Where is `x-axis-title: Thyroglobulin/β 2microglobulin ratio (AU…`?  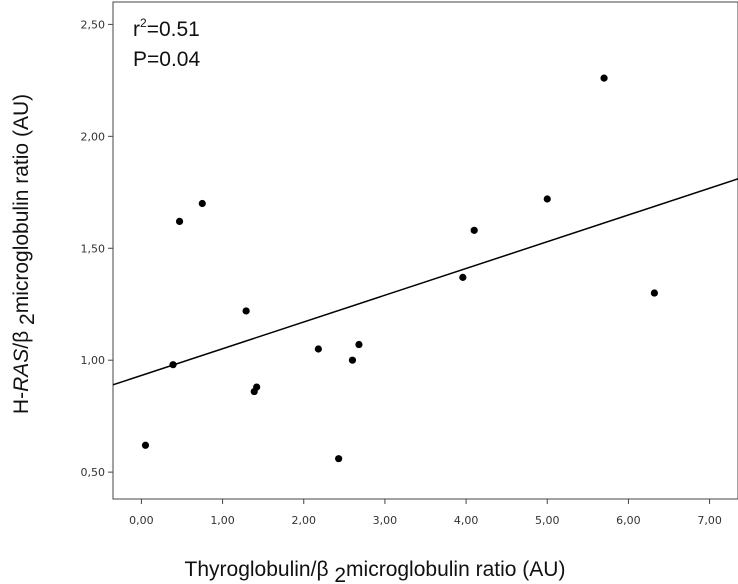
x-axis-title: Thyroglobulin/β 2microglobulin ratio (AU… is located at coordinates (375, 571).